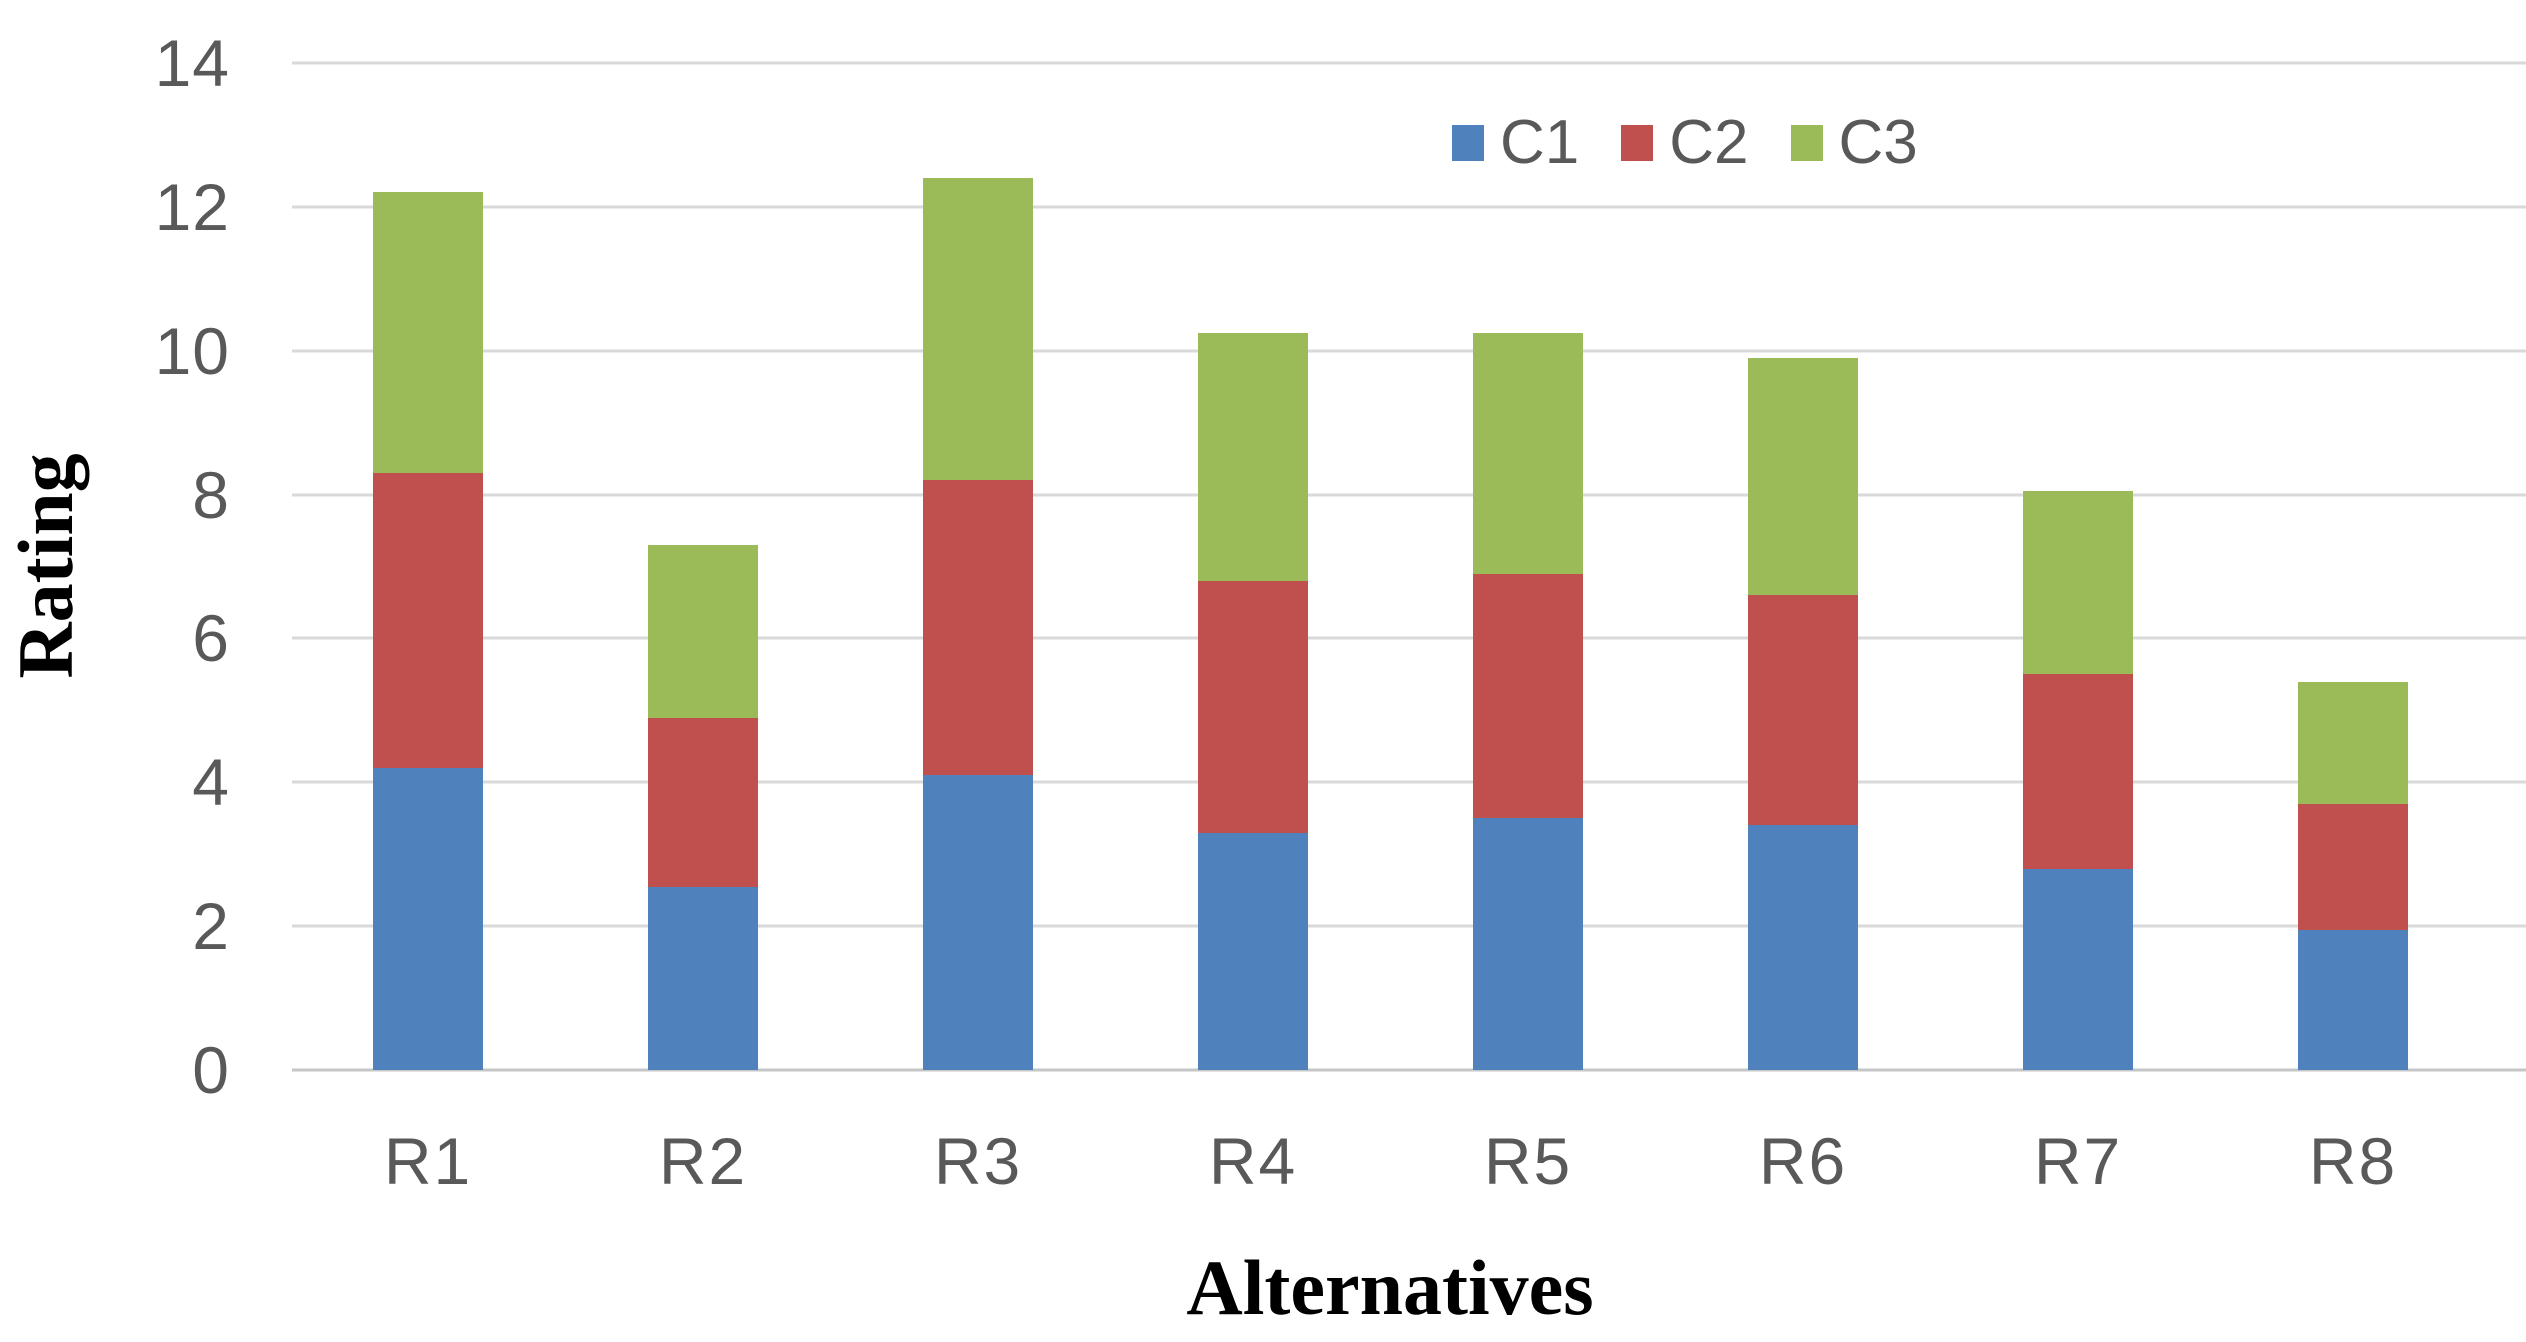 This screenshot has width=2526, height=1342. I want to click on x-tick-label-R4: R4, so click(1253, 1161).